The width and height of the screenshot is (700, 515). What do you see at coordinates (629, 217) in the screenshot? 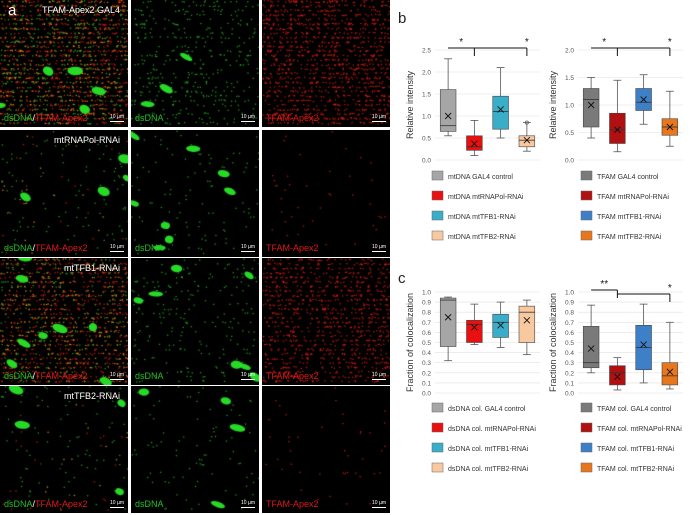
I see `legend-label: TFAM mtTFB1-RNAi` at bounding box center [629, 217].